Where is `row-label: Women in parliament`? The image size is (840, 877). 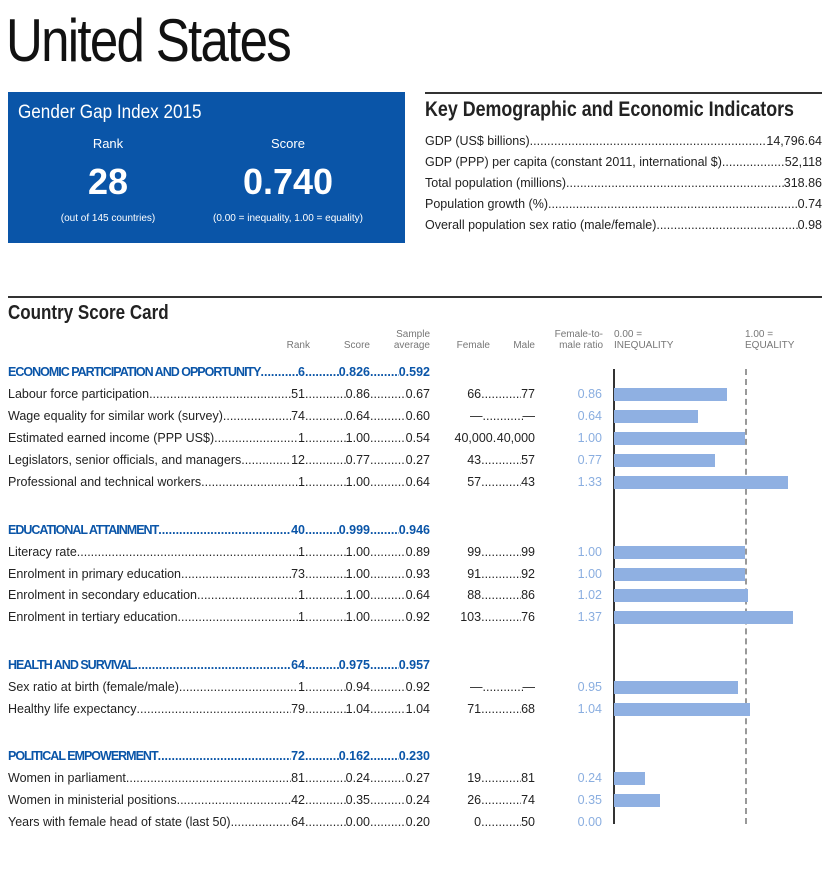 row-label: Women in parliament is located at coordinates (67, 778).